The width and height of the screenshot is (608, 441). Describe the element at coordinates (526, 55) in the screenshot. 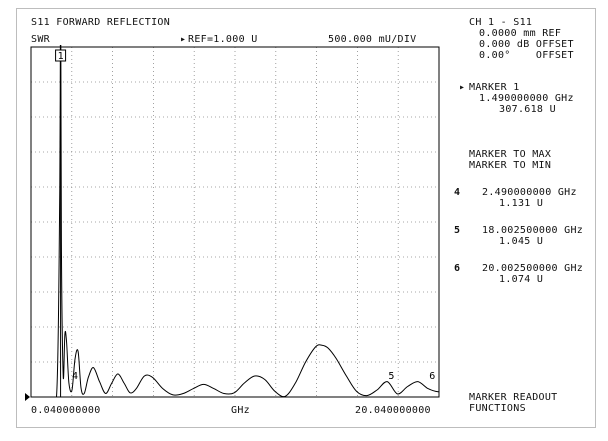

I see `phase-offset: 0.00° OFFSET` at that location.